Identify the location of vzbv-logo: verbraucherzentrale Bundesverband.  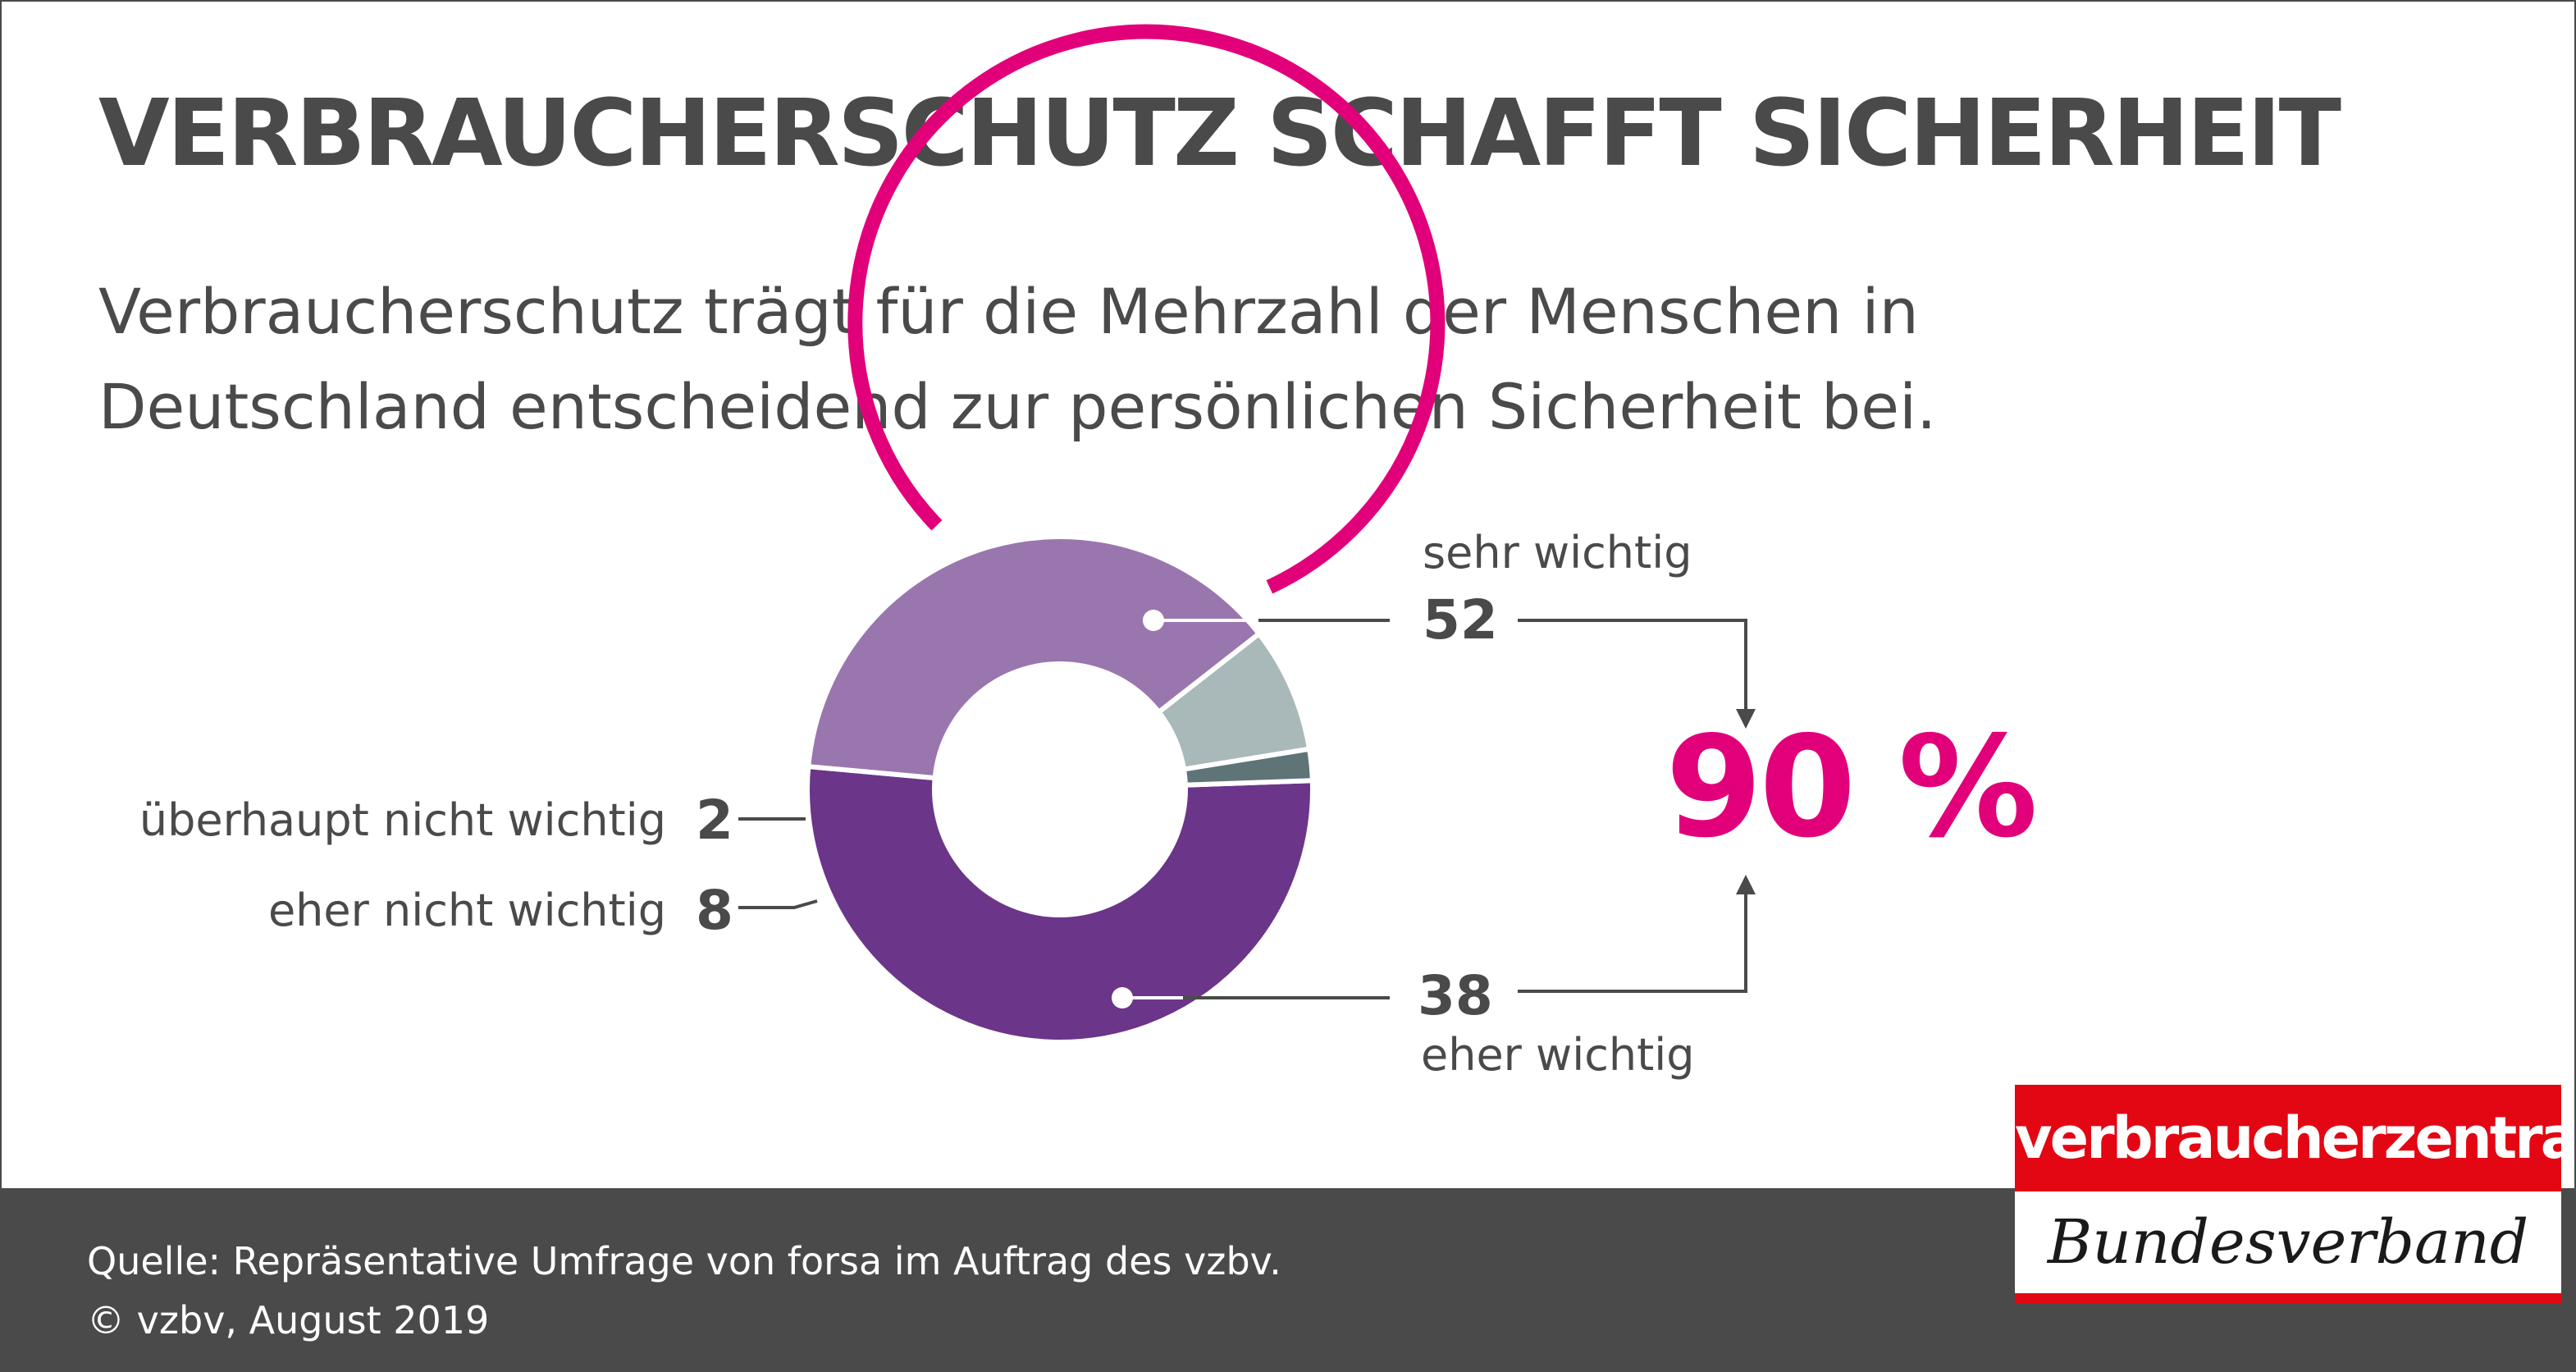
(2288, 1194).